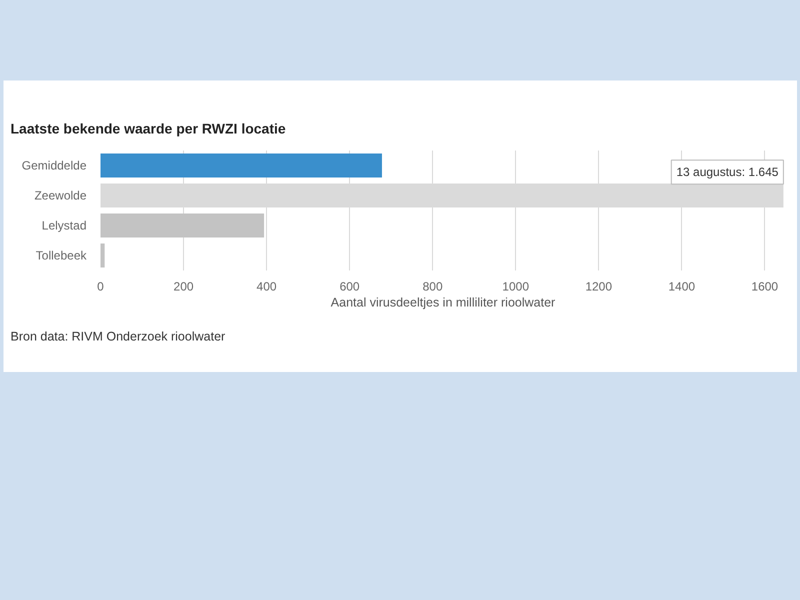 This screenshot has width=800, height=600. I want to click on y-tick-label: Lelystad, so click(64, 225).